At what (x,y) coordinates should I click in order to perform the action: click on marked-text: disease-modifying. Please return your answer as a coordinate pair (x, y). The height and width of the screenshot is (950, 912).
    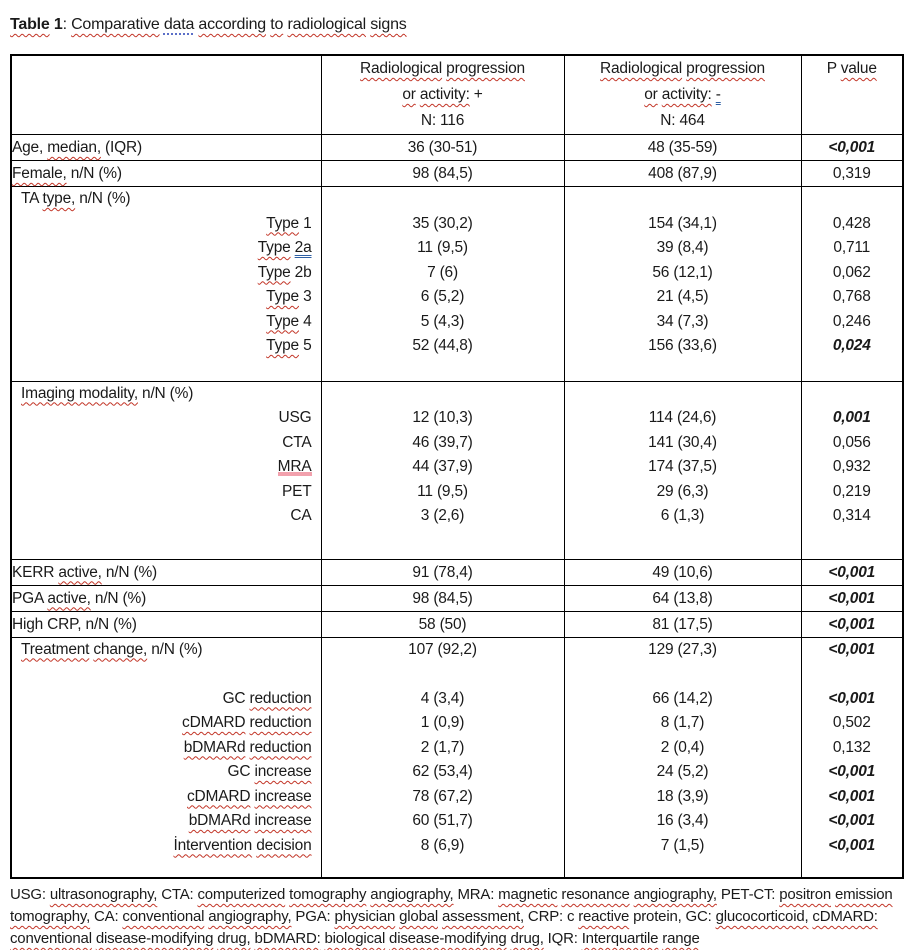
    Looking at the image, I should click on (154, 938).